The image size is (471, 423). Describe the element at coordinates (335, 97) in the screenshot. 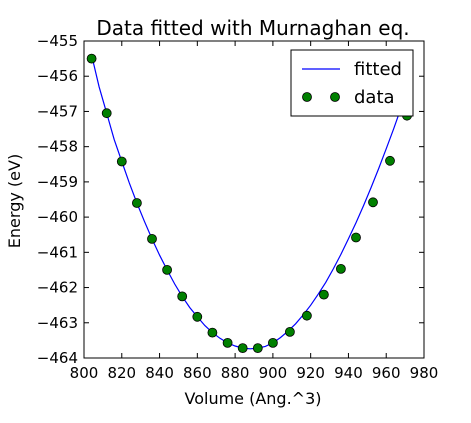

I see `legend-data-marker-right` at that location.